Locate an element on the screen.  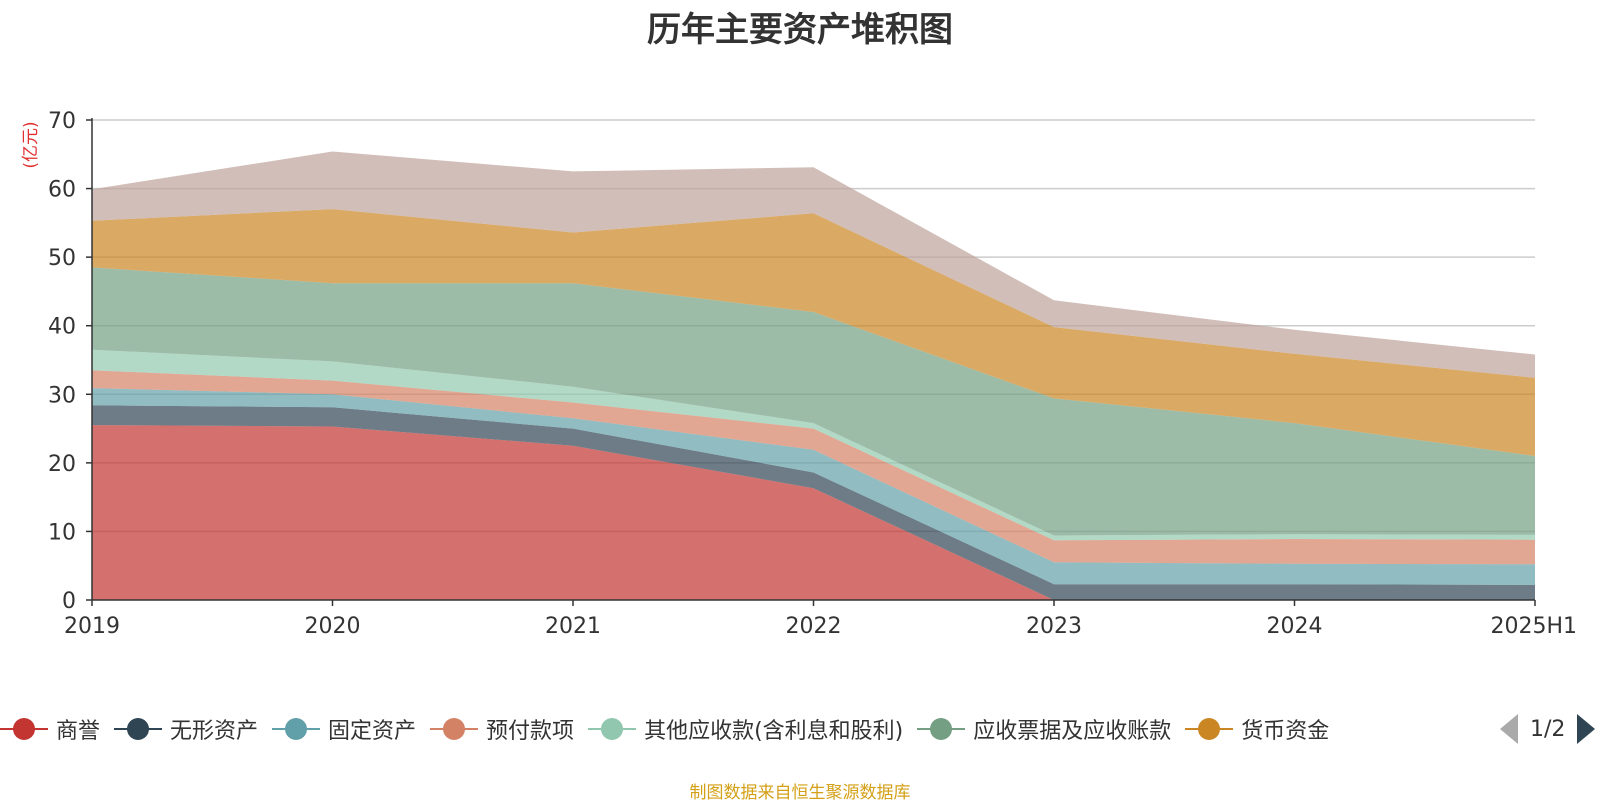
triangle-left-icon is located at coordinates (1509, 729).